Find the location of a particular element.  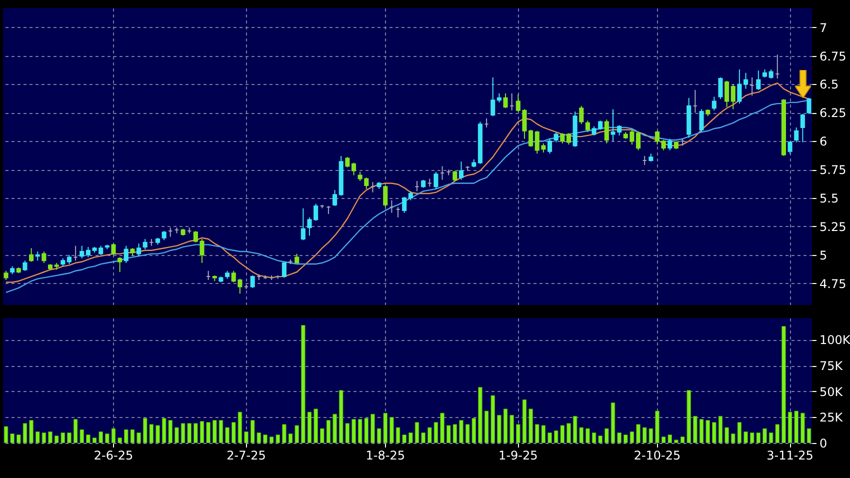

x-tick-label: 2-7-25 is located at coordinates (246, 455).